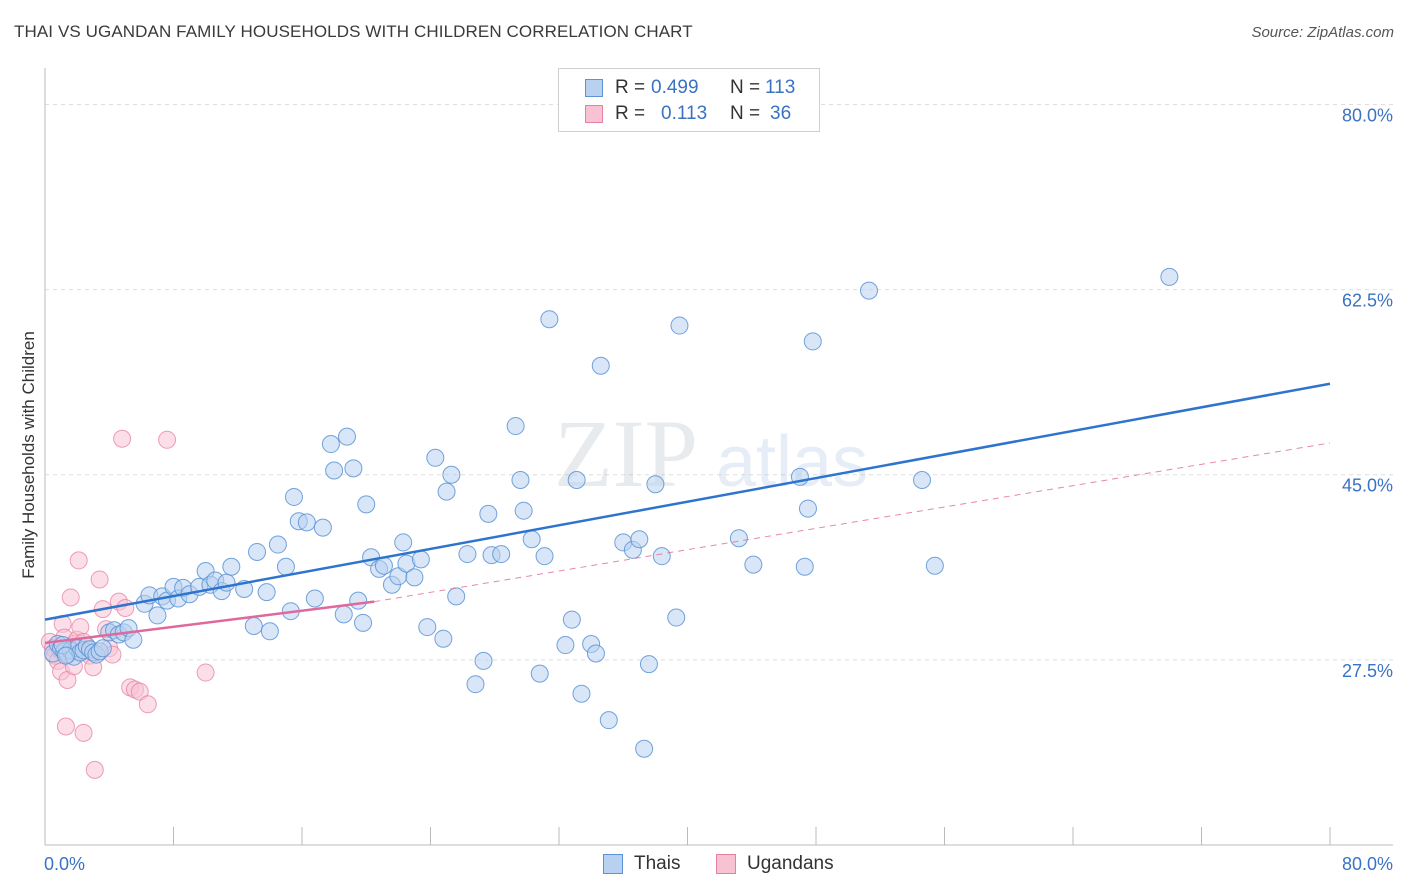 This screenshot has height=892, width=1406. I want to click on y-tick-label: 62.5%, so click(1367, 301).